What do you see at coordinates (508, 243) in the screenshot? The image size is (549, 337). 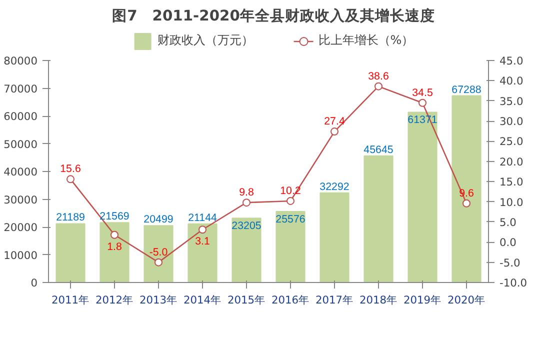 I see `y2-tick-label: 0.0` at bounding box center [508, 243].